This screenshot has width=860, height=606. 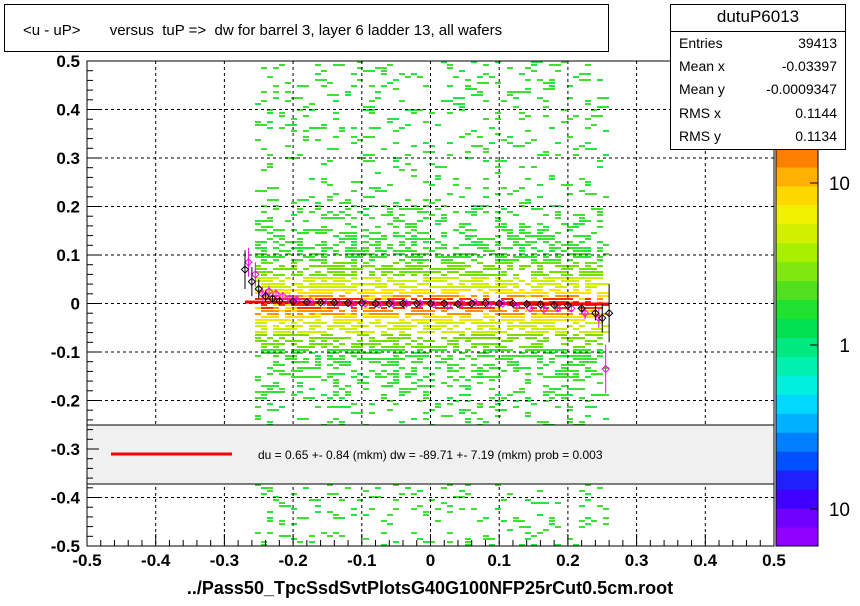 I want to click on stats-value: 0.1144, so click(x=816, y=113).